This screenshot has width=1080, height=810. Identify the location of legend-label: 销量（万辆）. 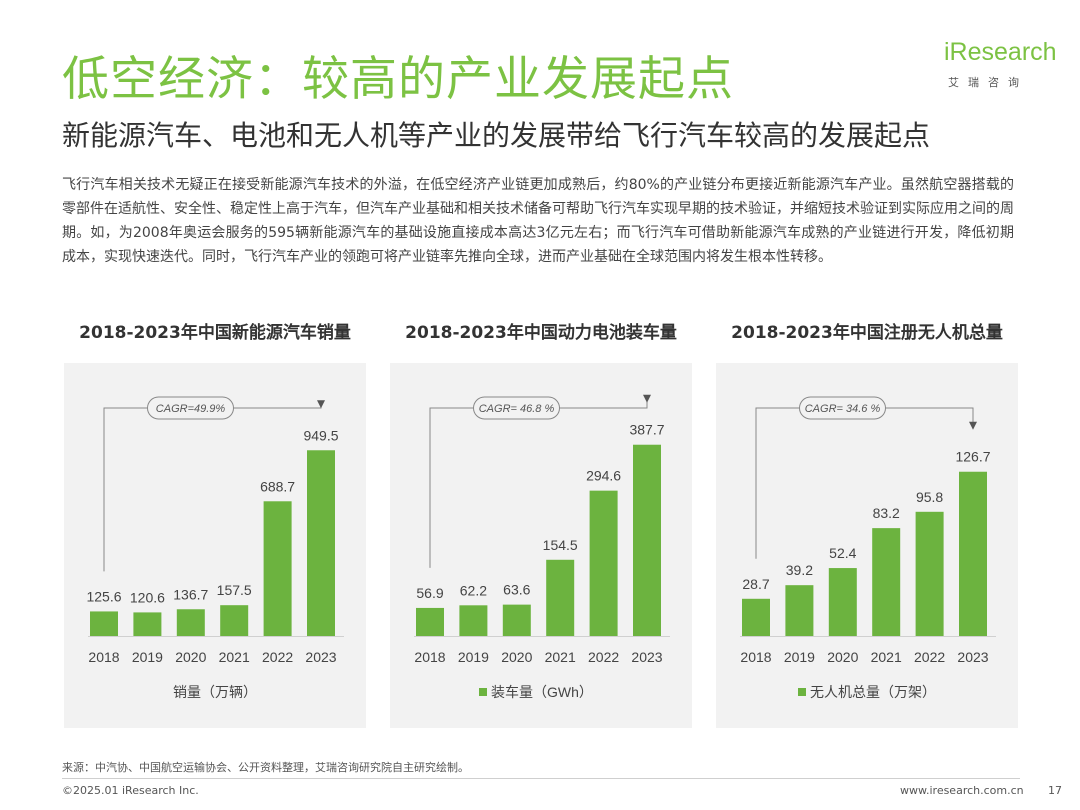
(215, 692).